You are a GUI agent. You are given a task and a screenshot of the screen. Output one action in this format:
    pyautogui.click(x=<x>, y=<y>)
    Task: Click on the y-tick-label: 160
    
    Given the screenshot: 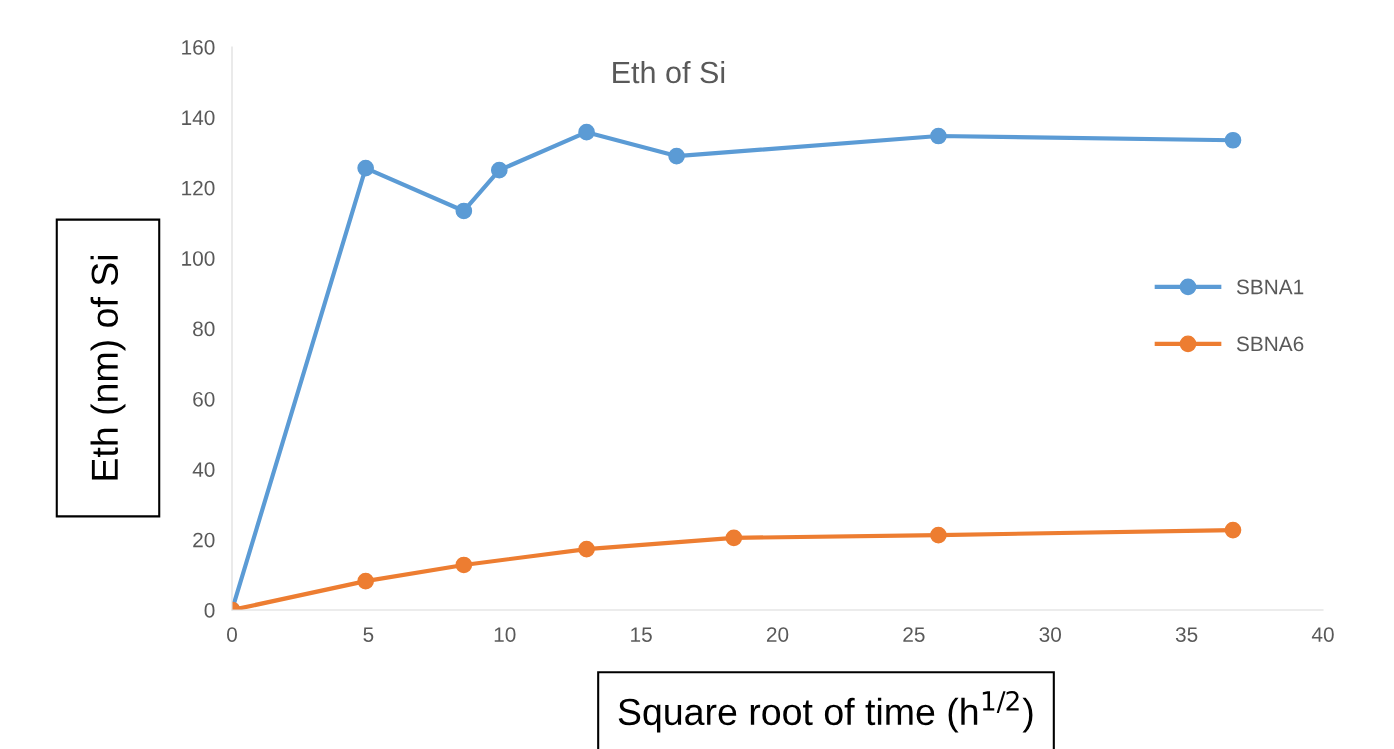 What is the action you would take?
    pyautogui.click(x=198, y=47)
    